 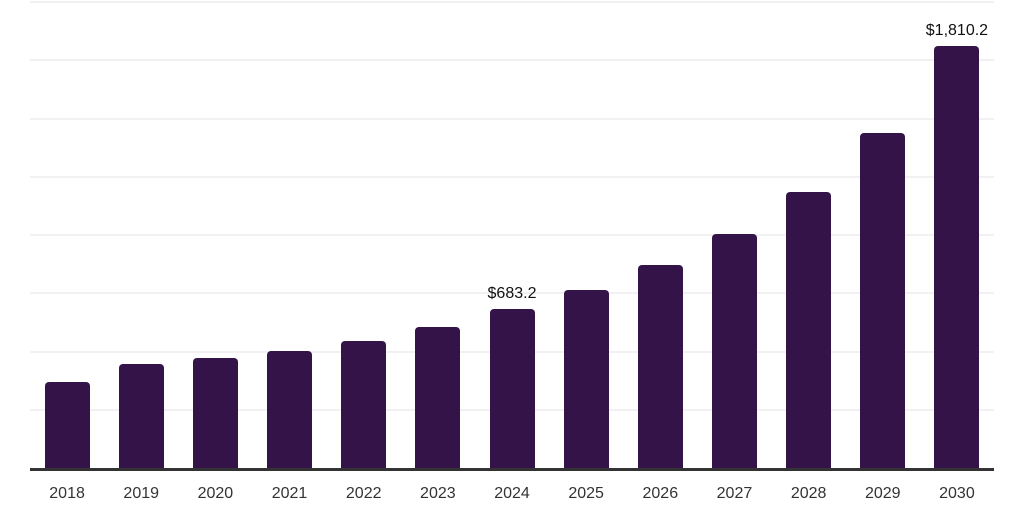 I want to click on x-tick-label-2029: 2029, so click(x=882, y=493).